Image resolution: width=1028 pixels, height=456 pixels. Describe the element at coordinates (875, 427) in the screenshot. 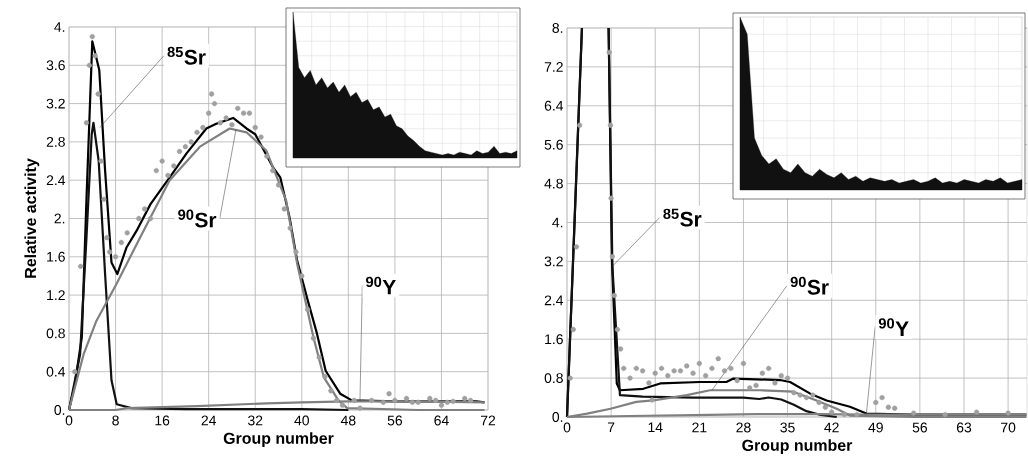

I see `x-tick-label: 49` at that location.